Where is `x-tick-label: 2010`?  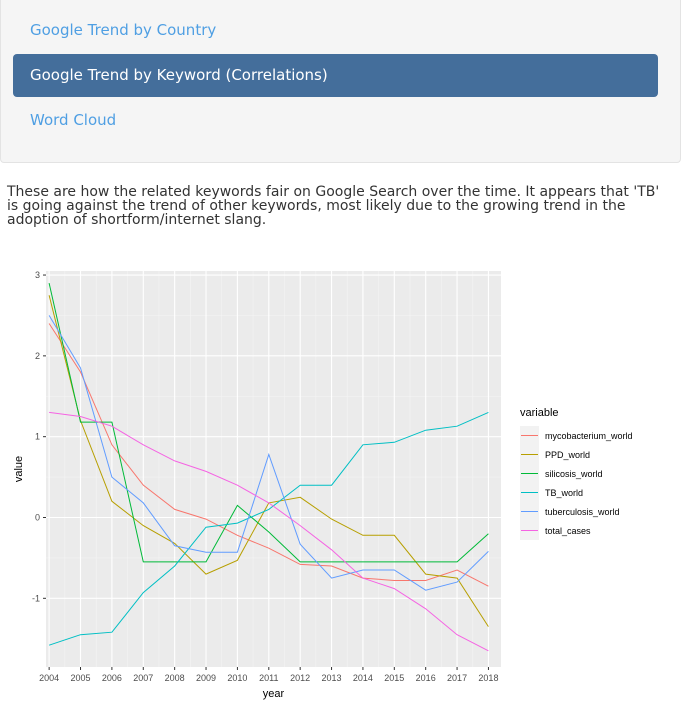 x-tick-label: 2010 is located at coordinates (237, 678).